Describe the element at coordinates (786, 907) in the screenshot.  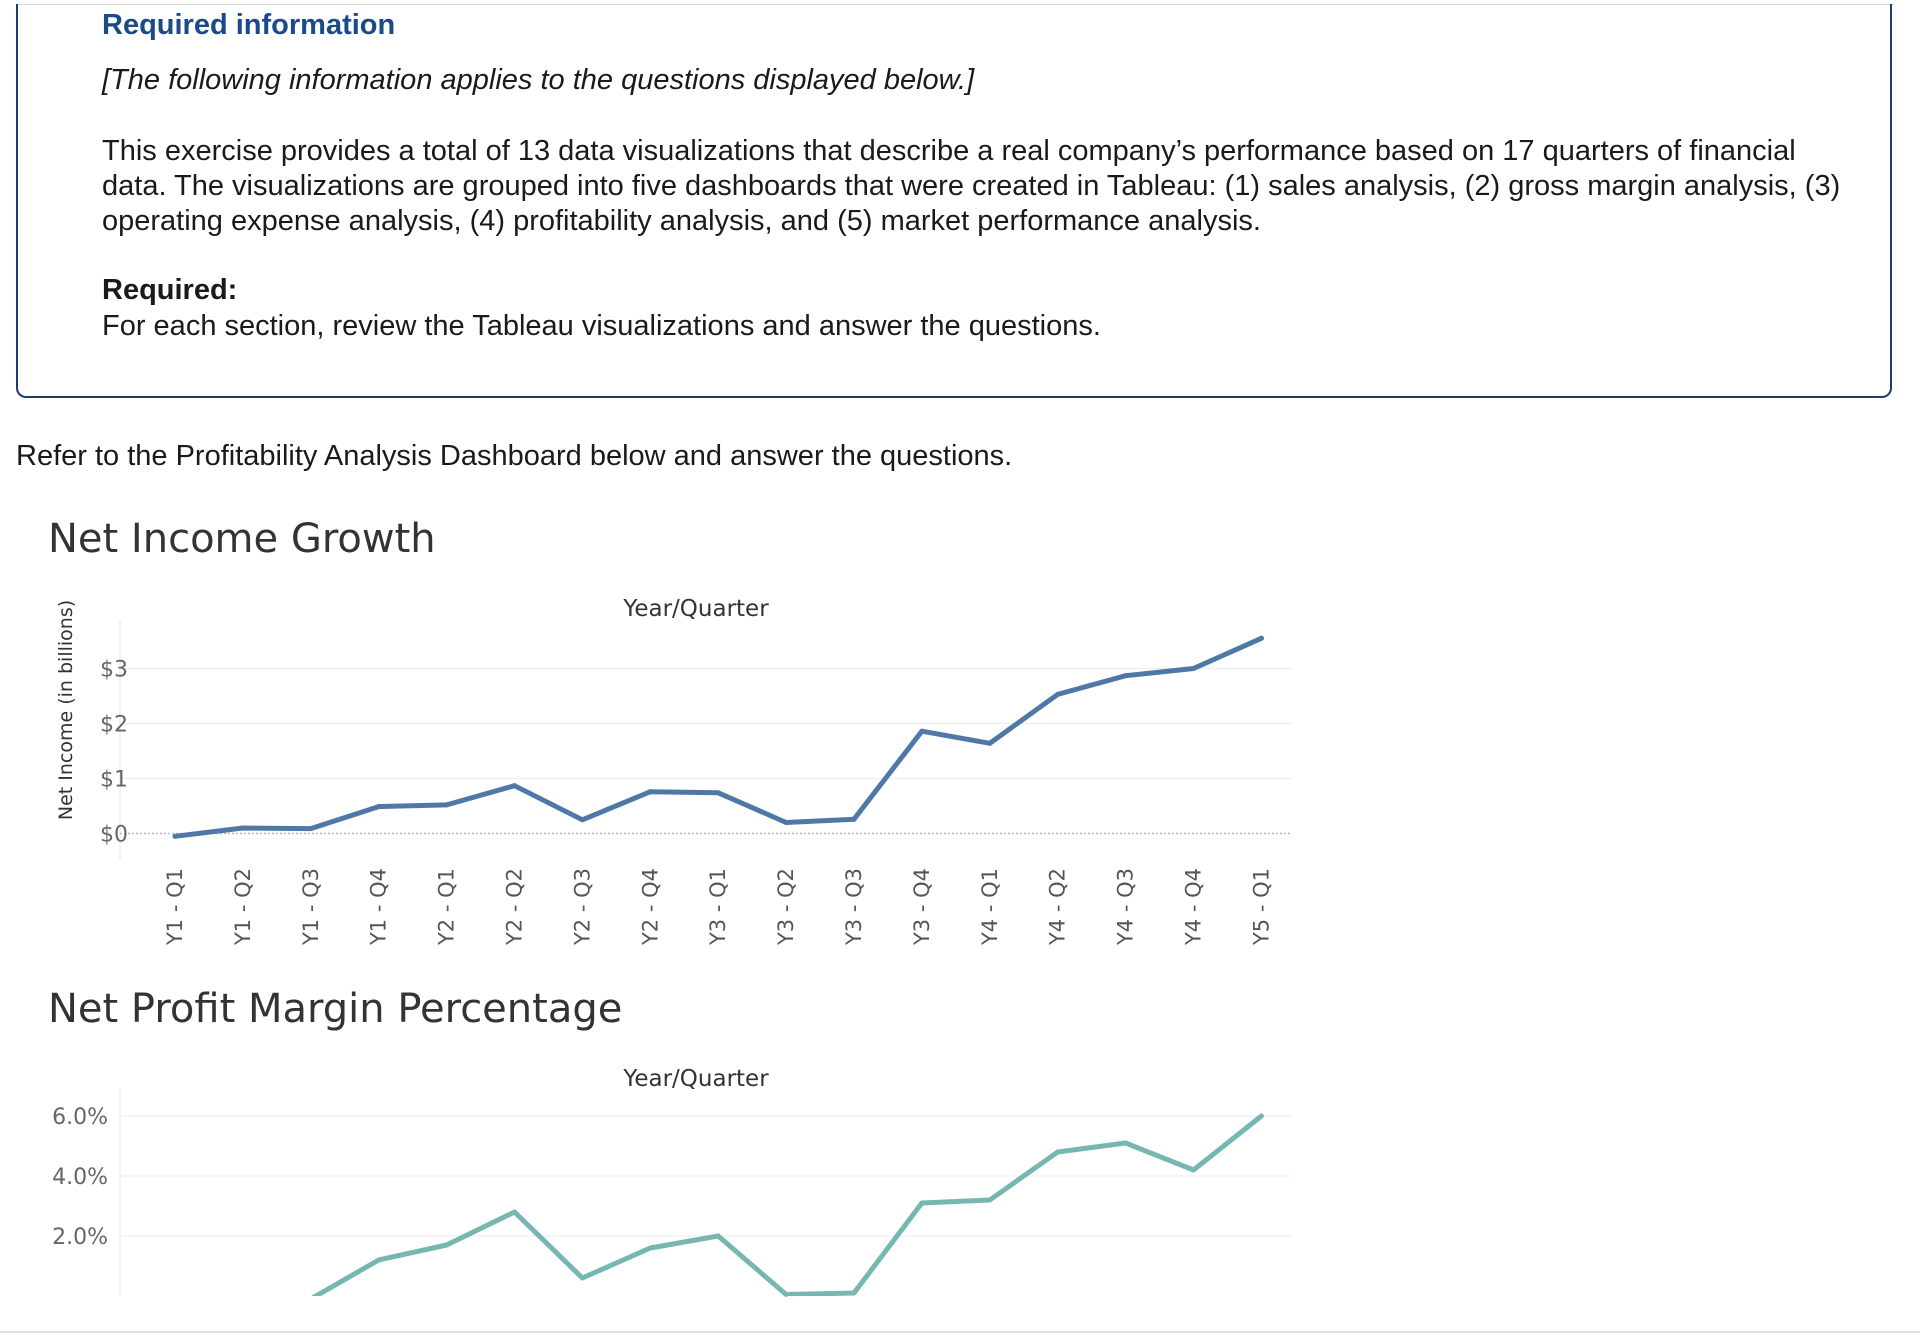
I see `net-income-x-tick-label-9: Y3 - Q2` at that location.